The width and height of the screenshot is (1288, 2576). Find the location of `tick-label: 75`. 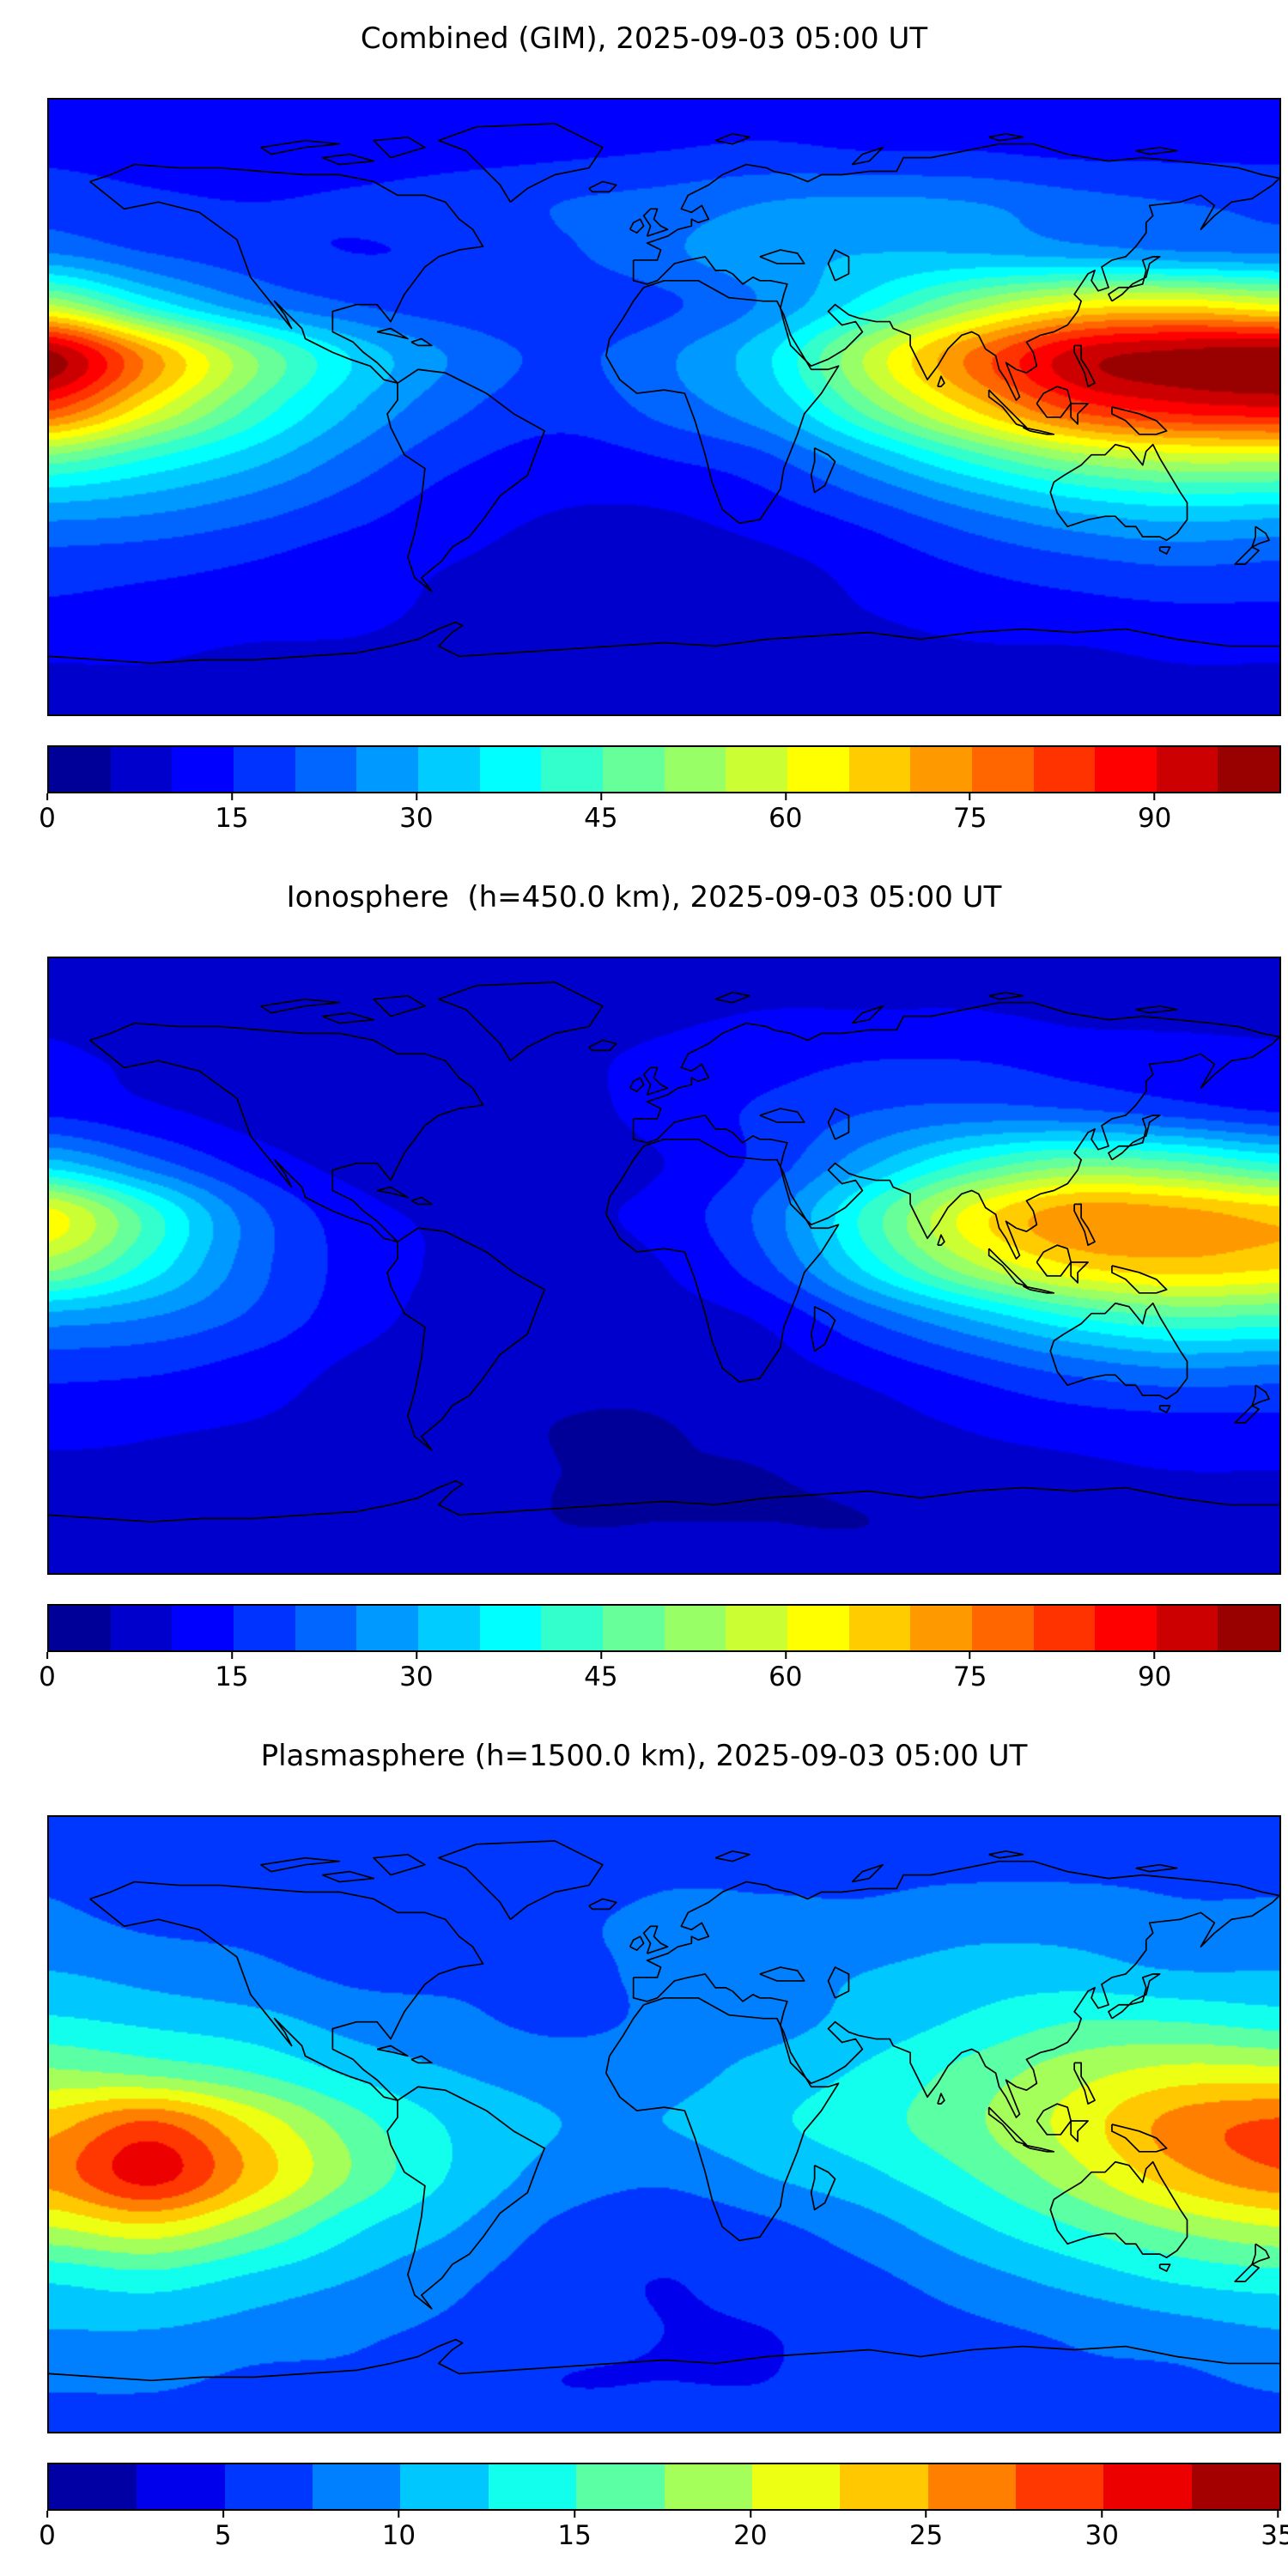

tick-label: 75 is located at coordinates (970, 819).